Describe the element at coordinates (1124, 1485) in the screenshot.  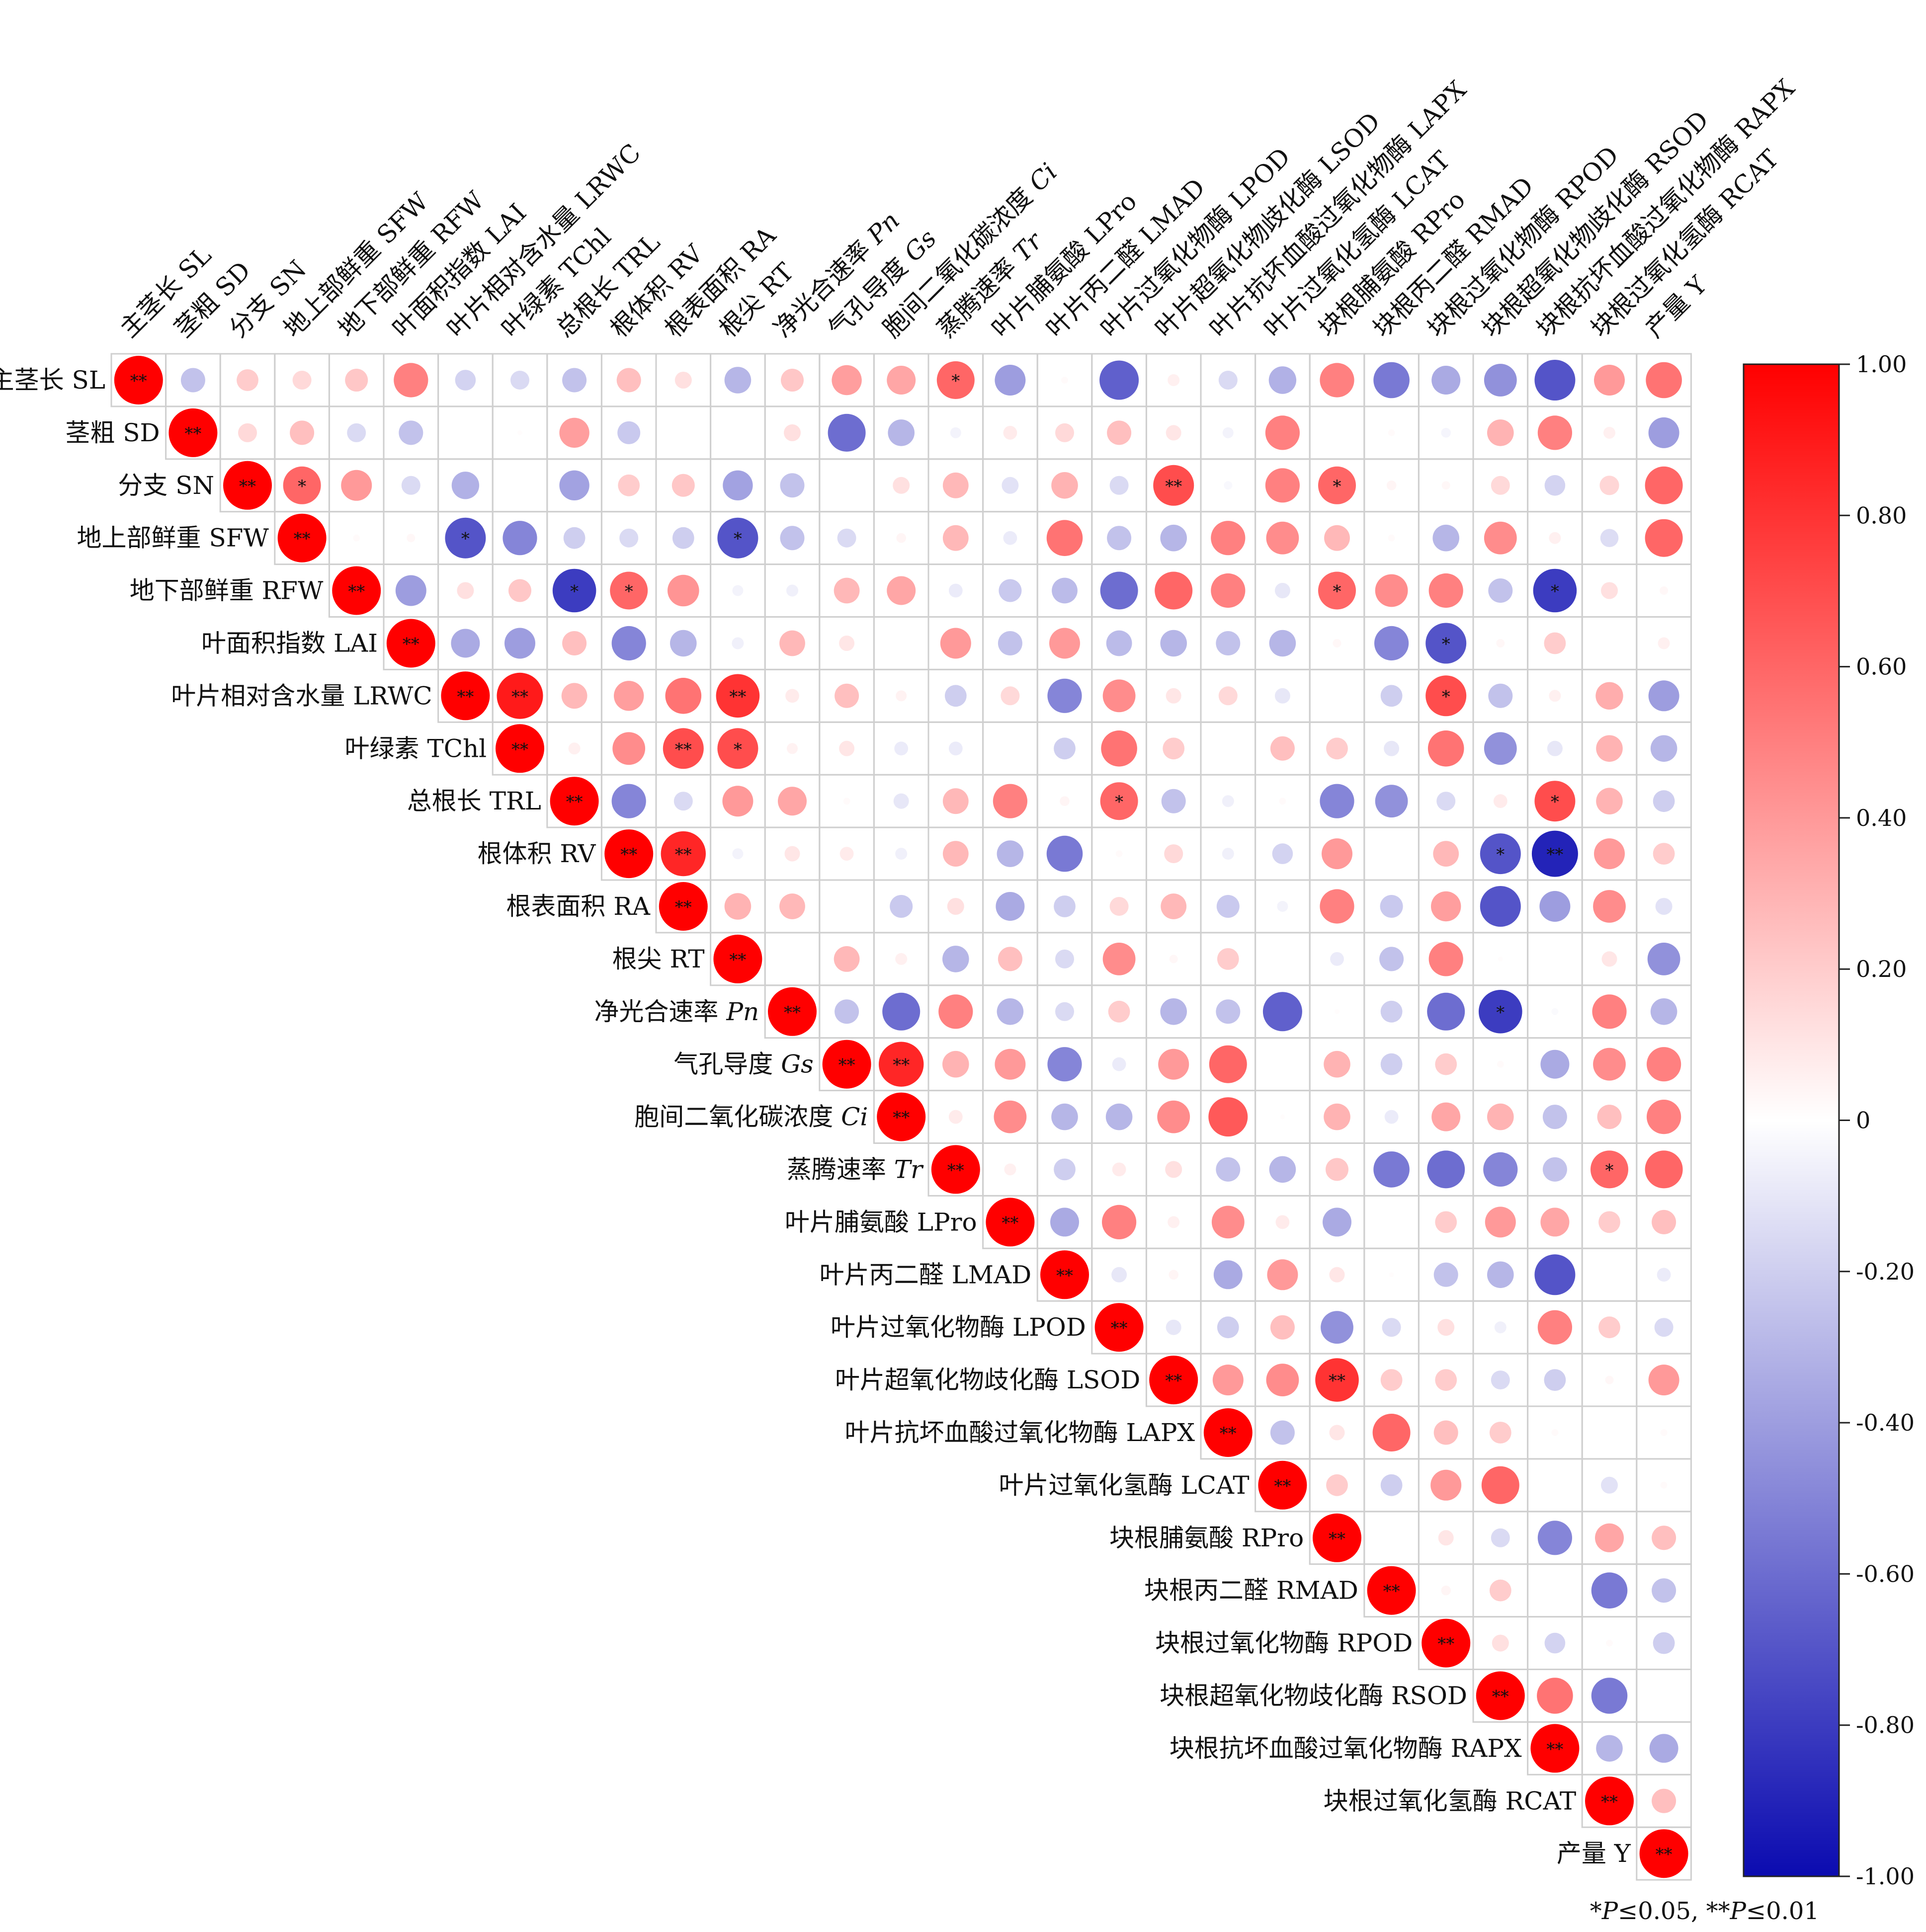
I see `row-label: 叶片过氧化氢酶 LCAT` at that location.